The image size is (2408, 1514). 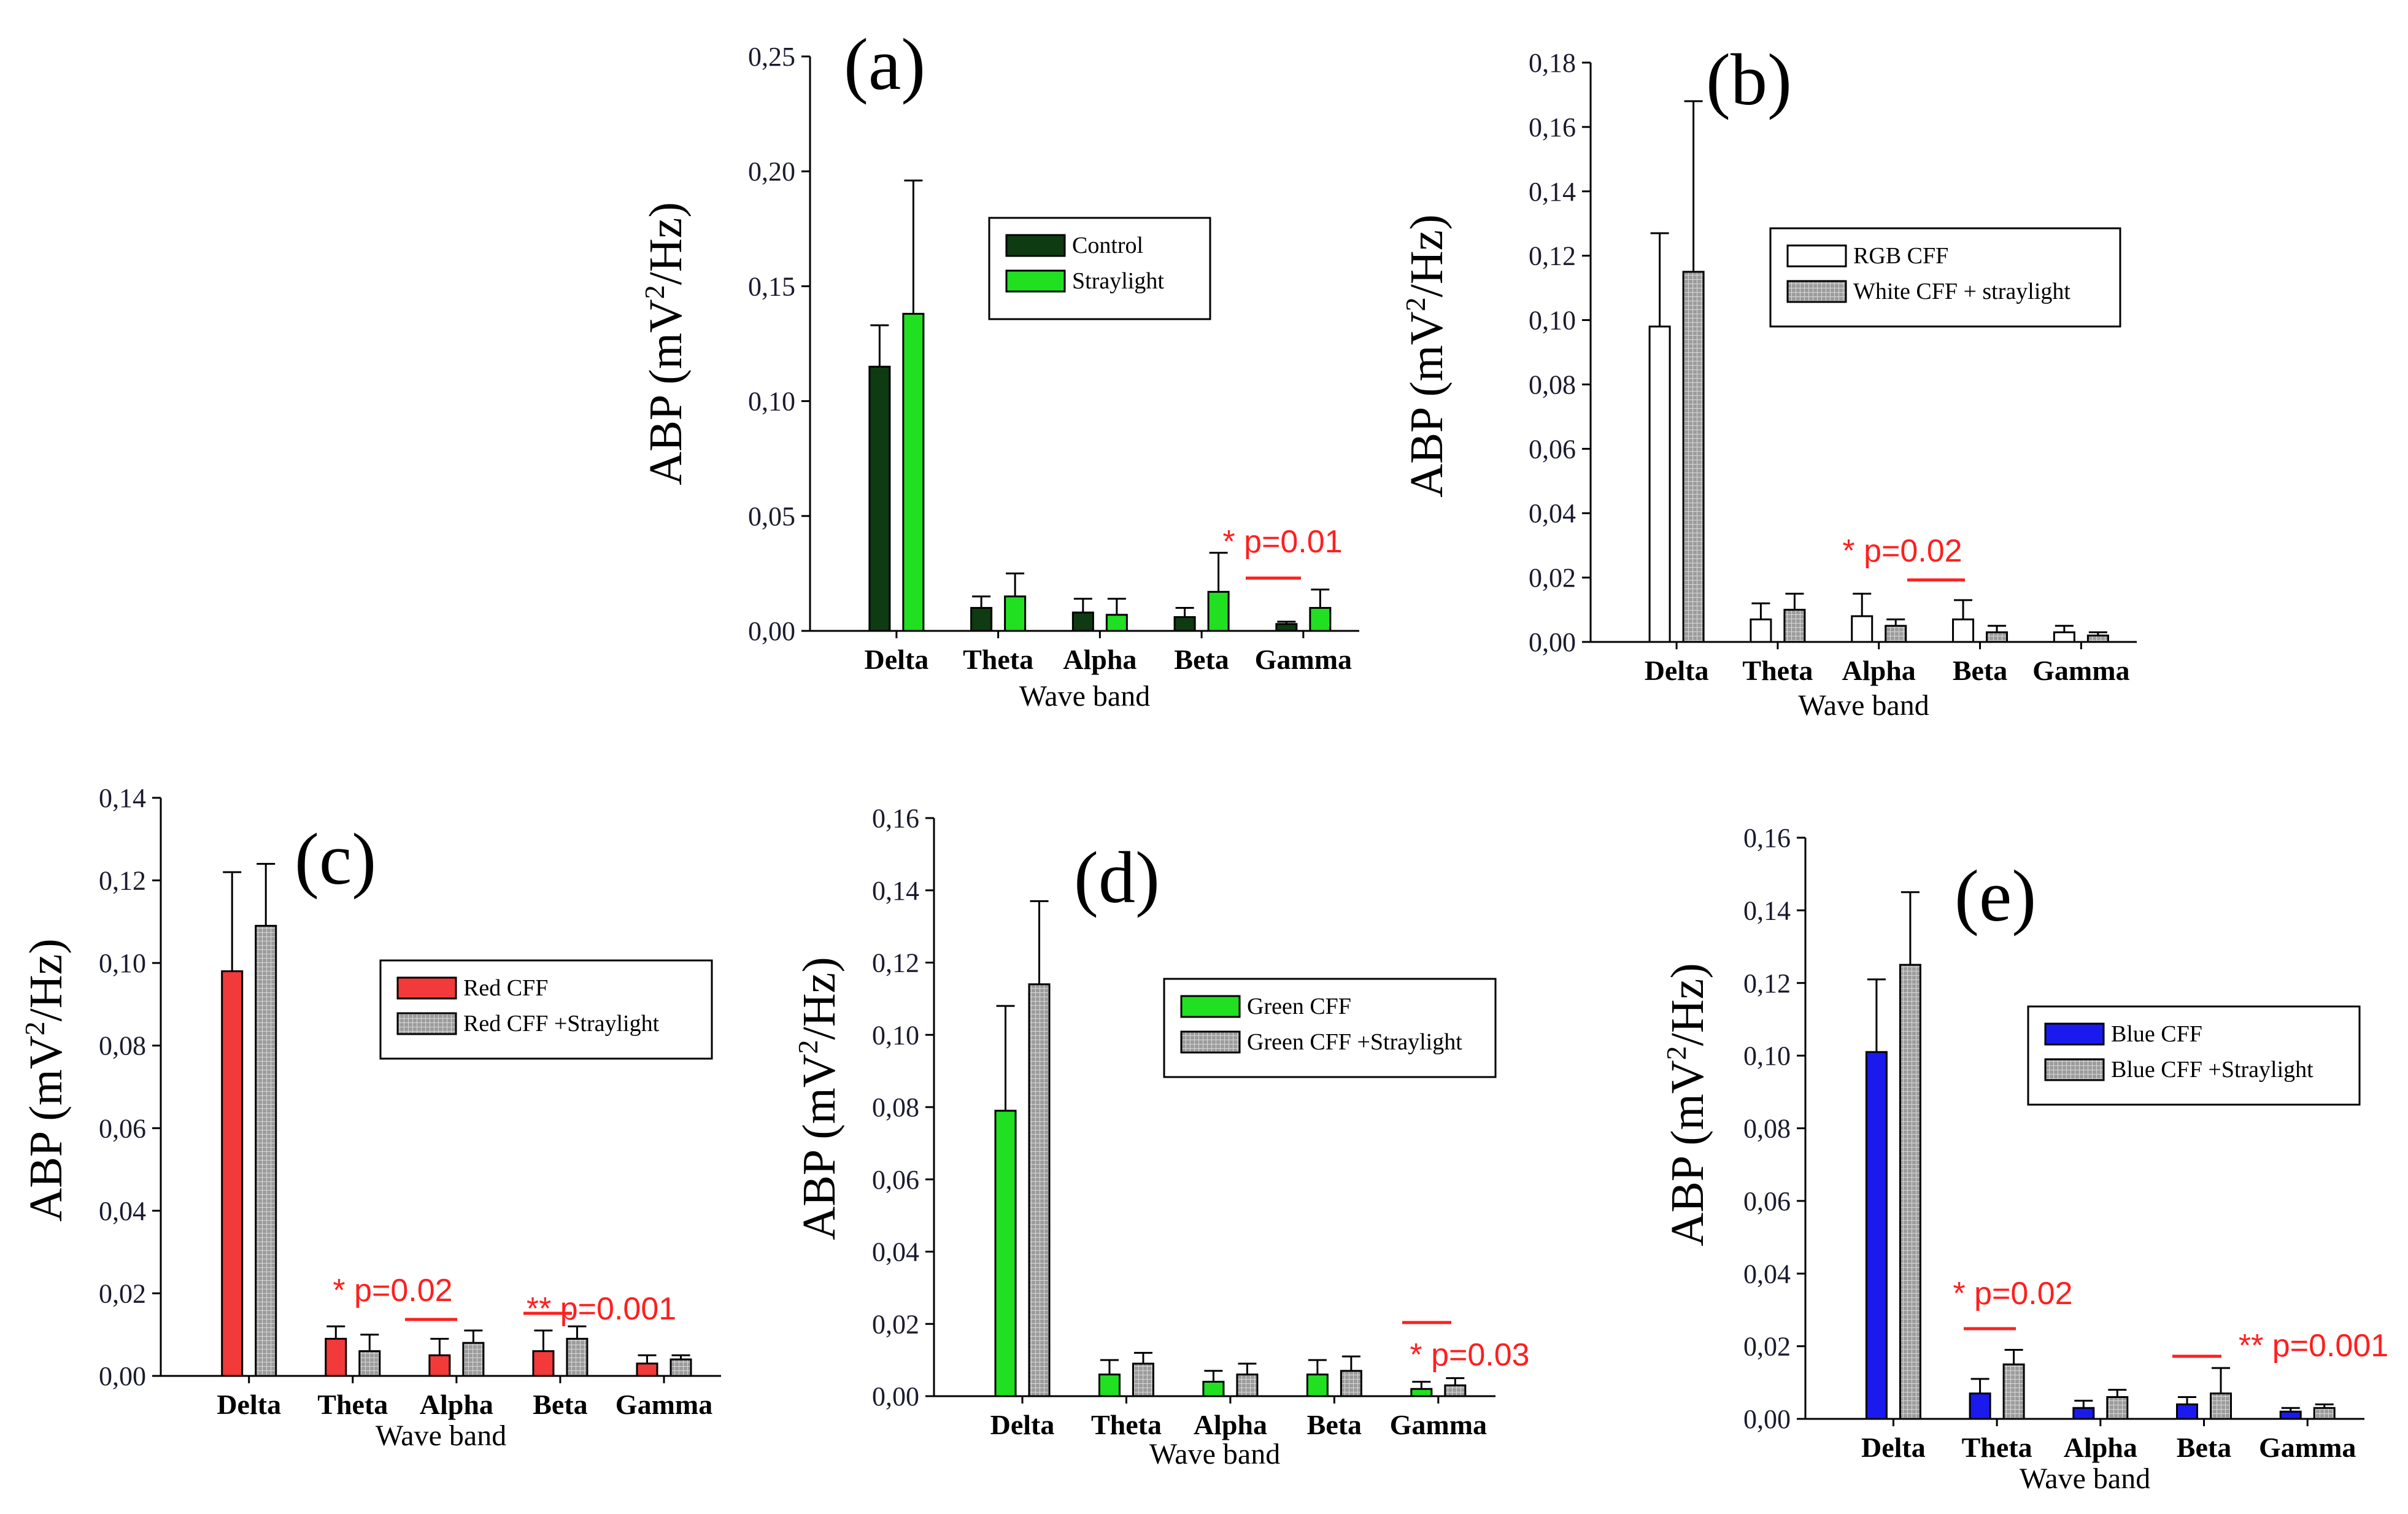 I want to click on bar-green-cff-straylight-alpha, so click(x=1248, y=1385).